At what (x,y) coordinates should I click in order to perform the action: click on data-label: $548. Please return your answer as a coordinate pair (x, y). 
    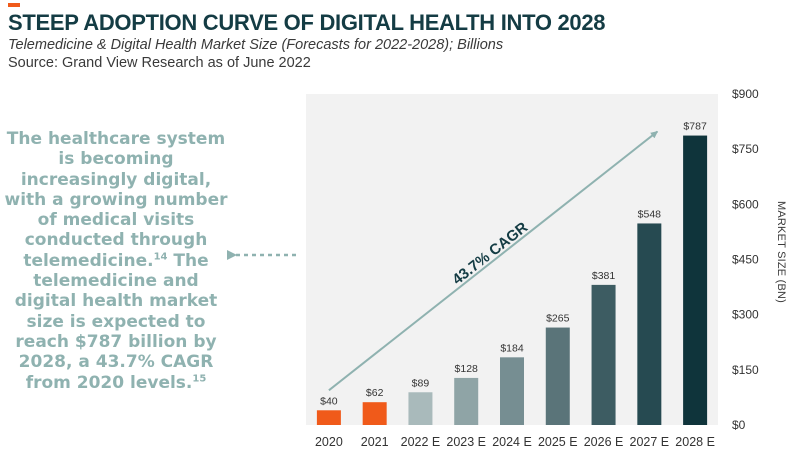
    Looking at the image, I should click on (650, 214).